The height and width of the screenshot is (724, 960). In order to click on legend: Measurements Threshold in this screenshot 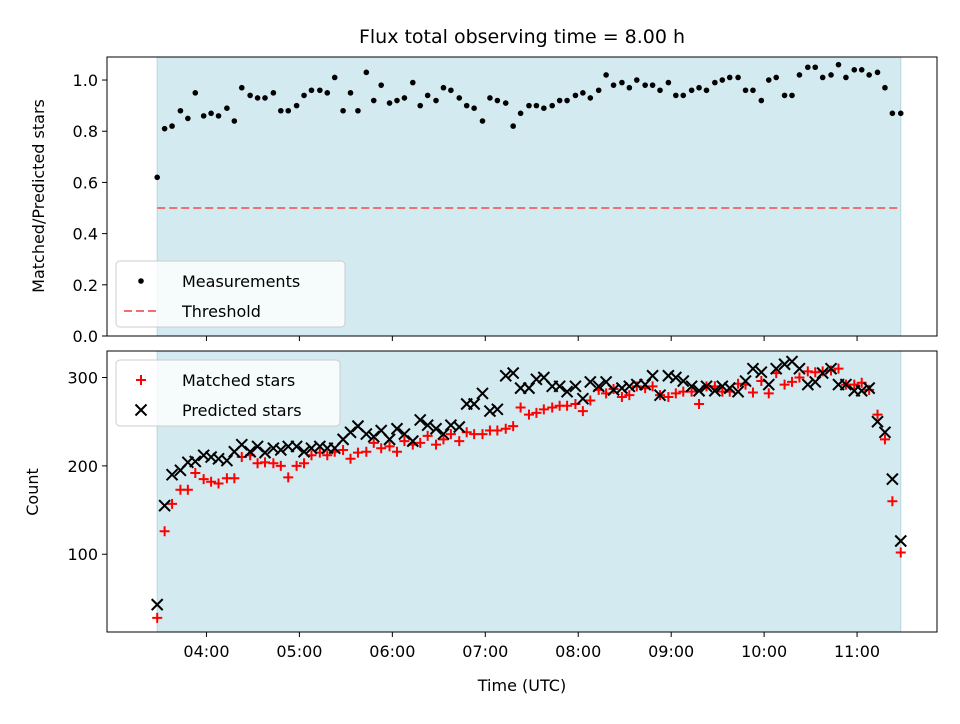, I will do `click(230, 294)`.